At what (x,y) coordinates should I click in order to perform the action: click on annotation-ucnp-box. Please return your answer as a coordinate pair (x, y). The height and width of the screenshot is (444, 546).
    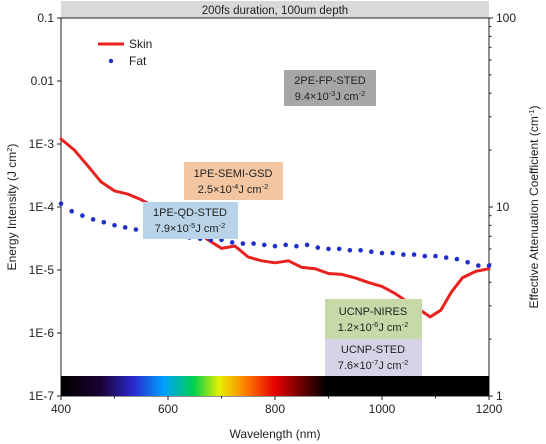
    Looking at the image, I should click on (373, 357).